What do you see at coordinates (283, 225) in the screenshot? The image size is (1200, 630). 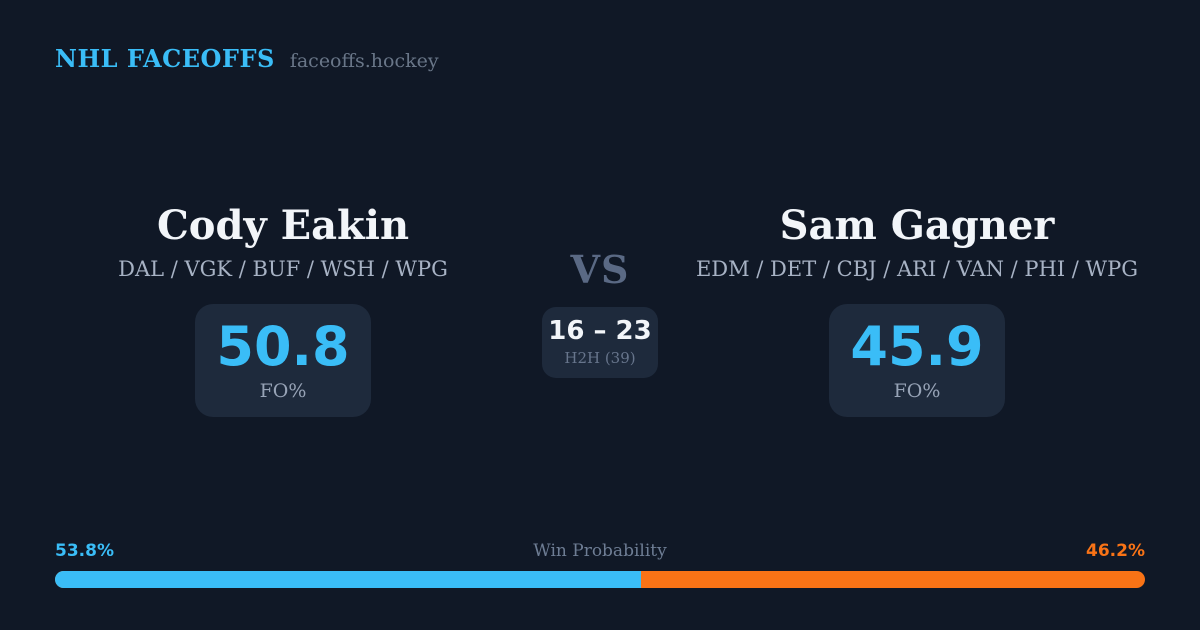 I see `player-left-name: Cody Eakin` at bounding box center [283, 225].